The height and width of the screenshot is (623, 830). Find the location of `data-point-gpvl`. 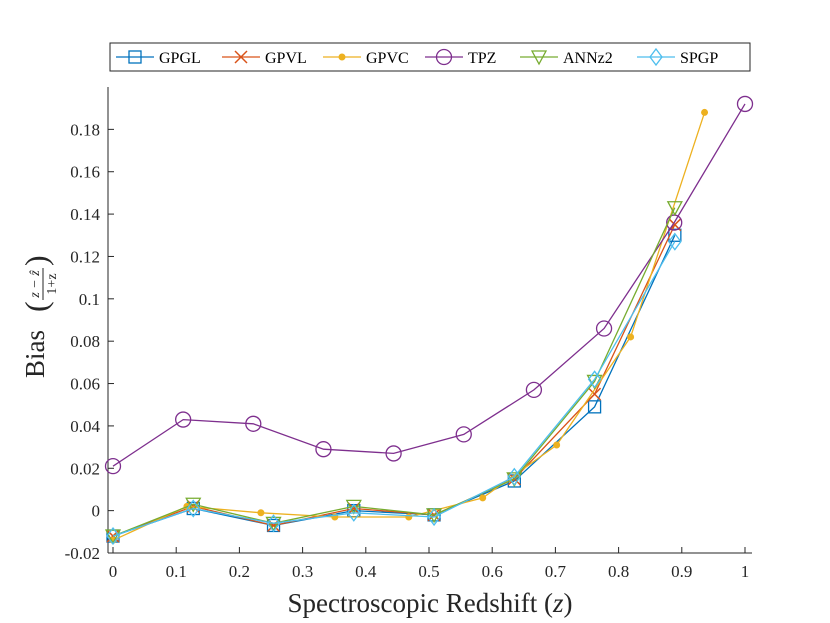

data-point-gpvl is located at coordinates (595, 394).